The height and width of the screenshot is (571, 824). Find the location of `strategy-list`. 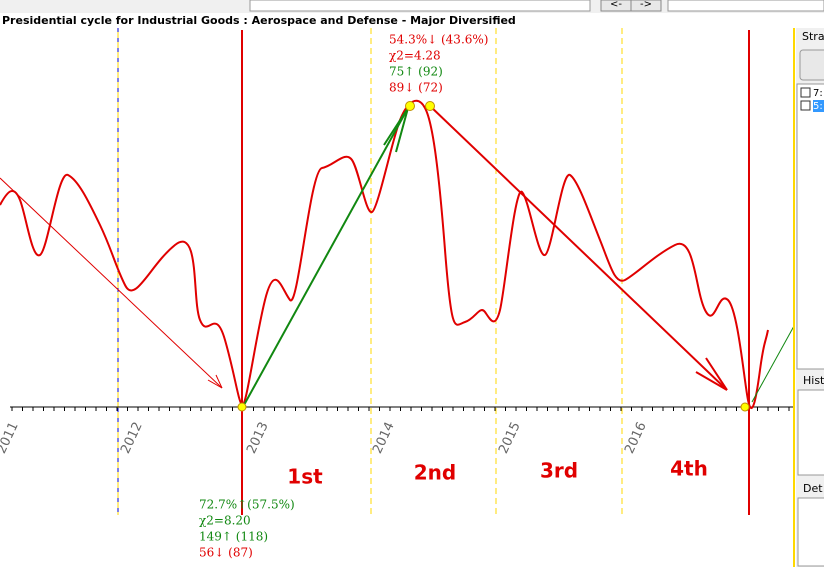

strategy-list is located at coordinates (810, 226).